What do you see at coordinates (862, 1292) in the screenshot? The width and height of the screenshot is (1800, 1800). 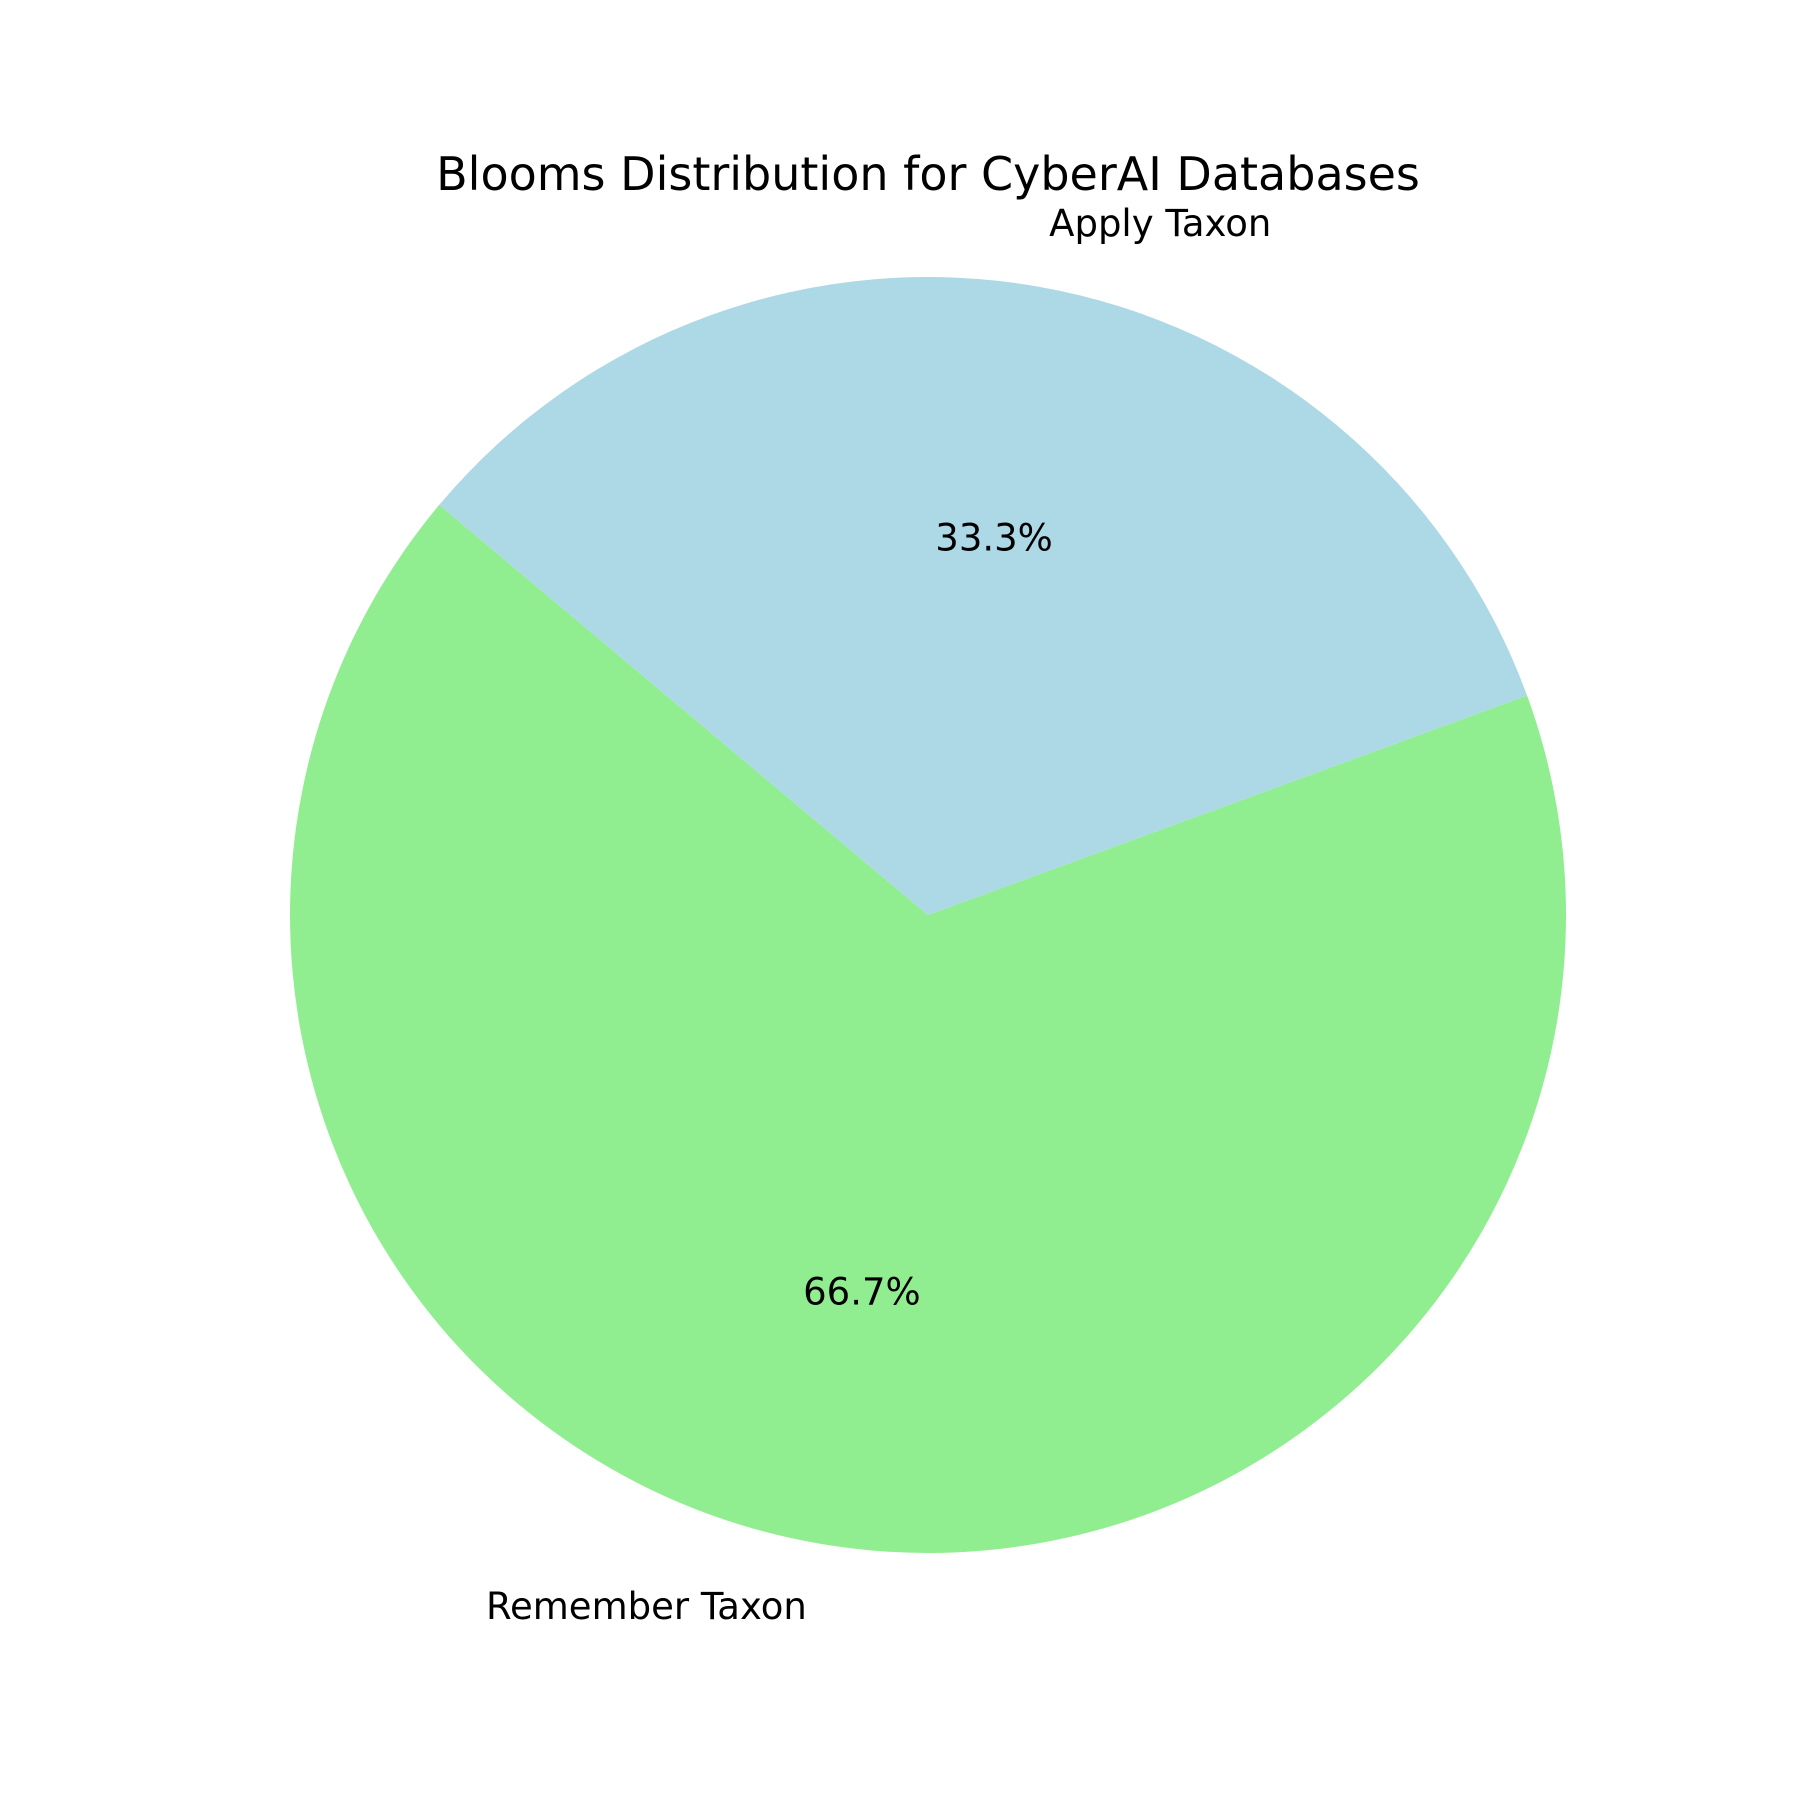 I see `pie-pct-label-remember-taxon: 66.7%` at bounding box center [862, 1292].